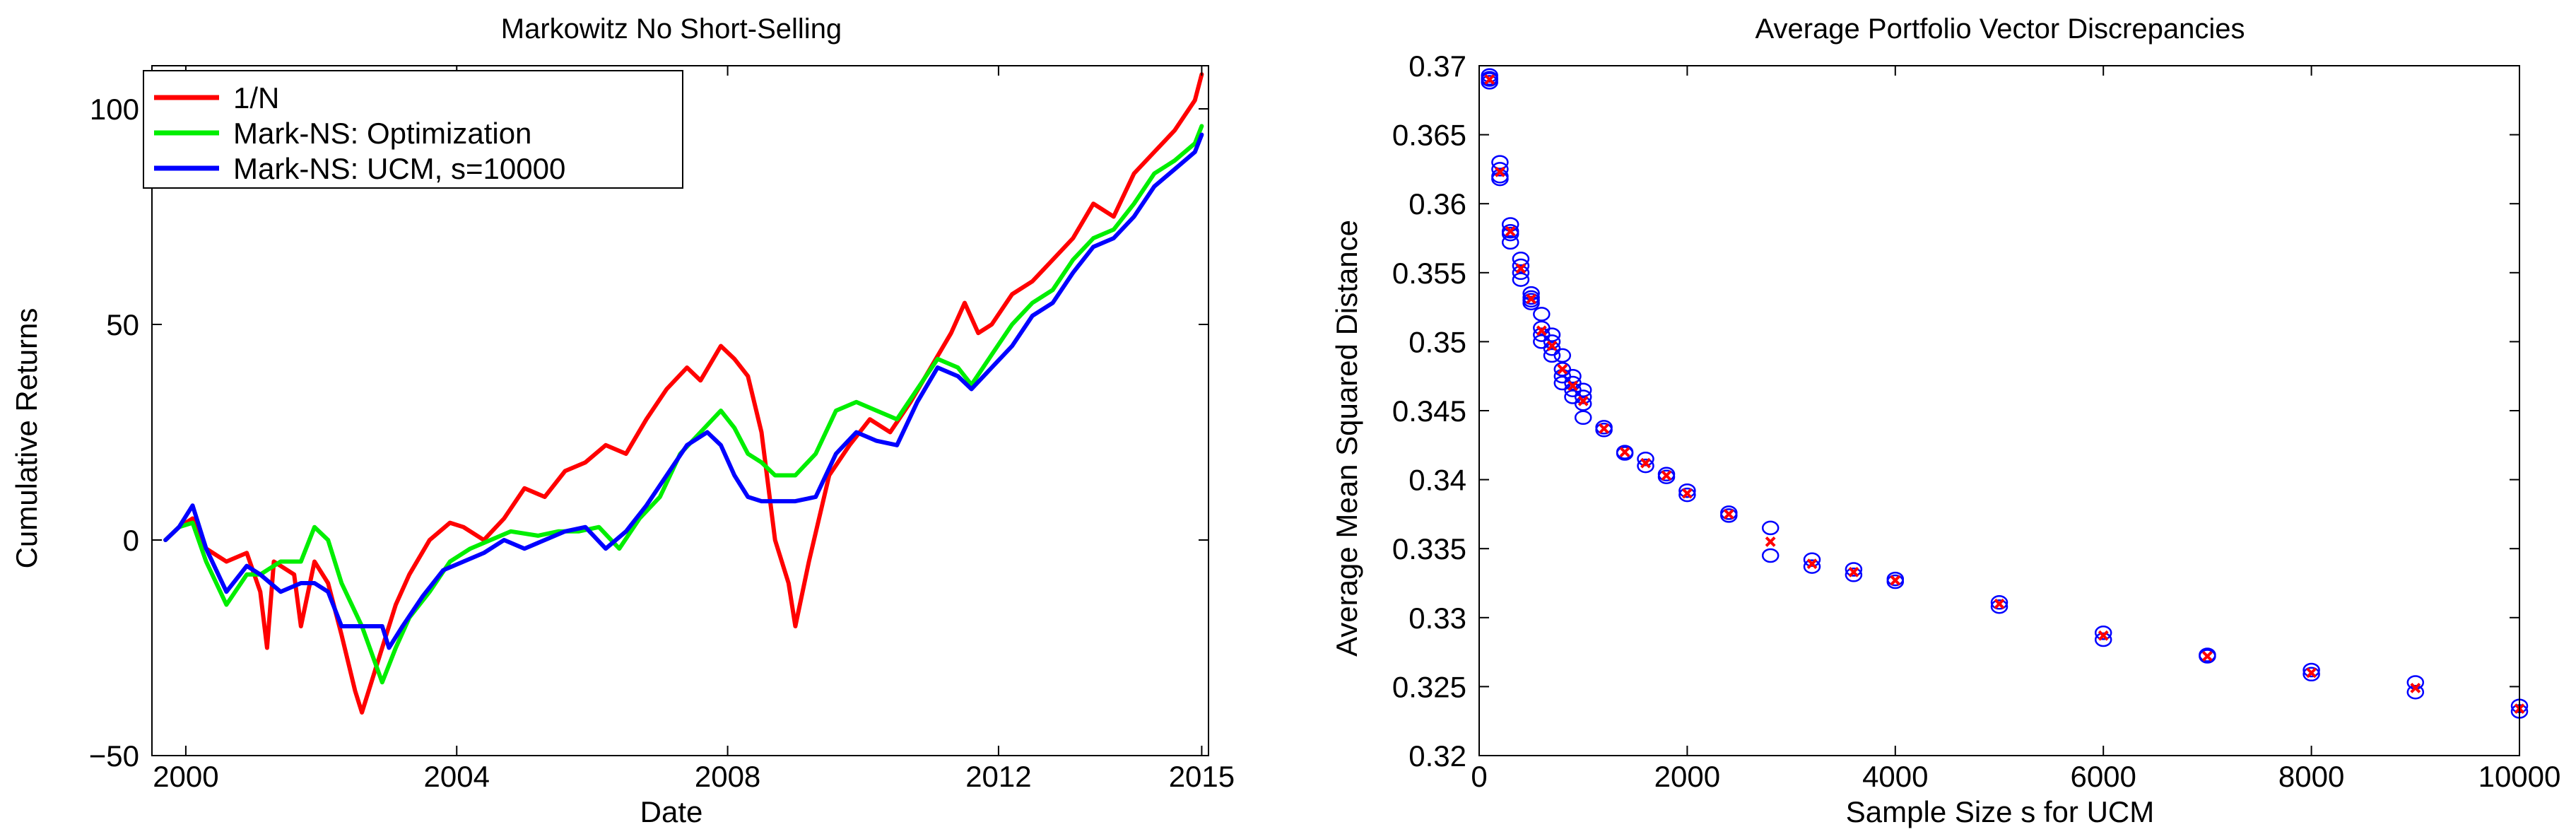 The image size is (2576, 839). I want to click on x-tick-label: 2000, so click(1687, 776).